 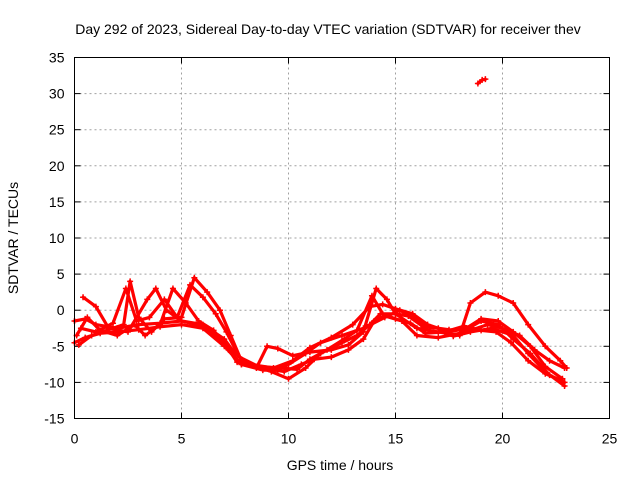 I want to click on x-tick-label: 0, so click(x=75, y=439).